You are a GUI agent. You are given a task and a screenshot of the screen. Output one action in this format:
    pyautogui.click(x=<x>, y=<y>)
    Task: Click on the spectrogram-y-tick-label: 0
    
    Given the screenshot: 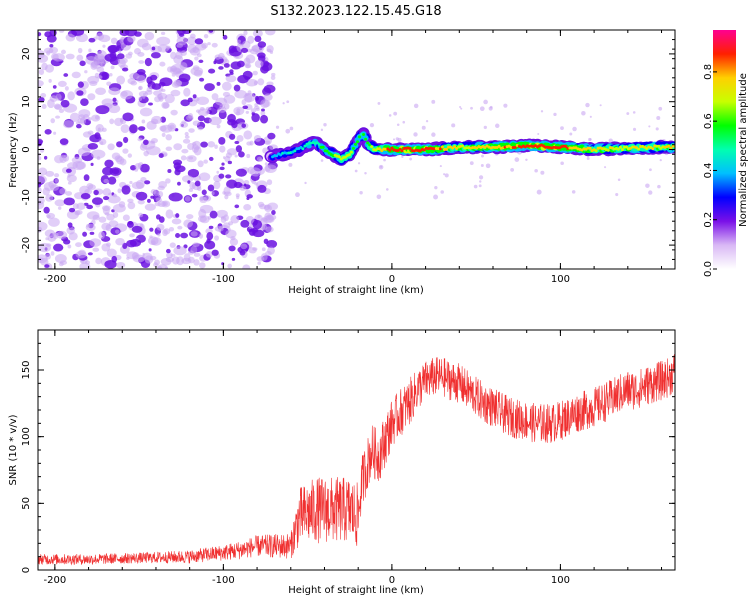 What is the action you would take?
    pyautogui.click(x=26, y=149)
    